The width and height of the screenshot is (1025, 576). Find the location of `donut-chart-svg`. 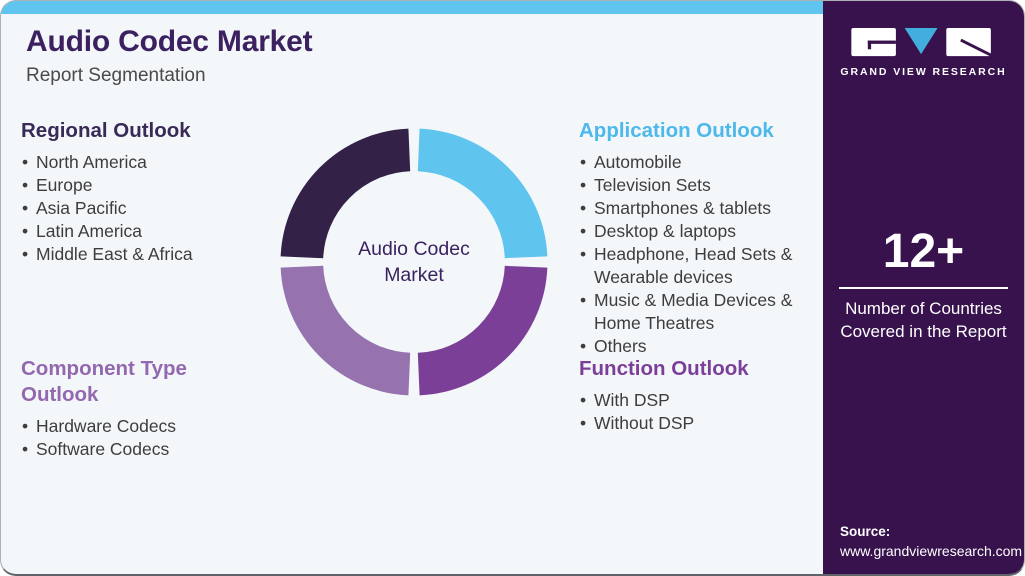

donut-chart-svg is located at coordinates (414, 262).